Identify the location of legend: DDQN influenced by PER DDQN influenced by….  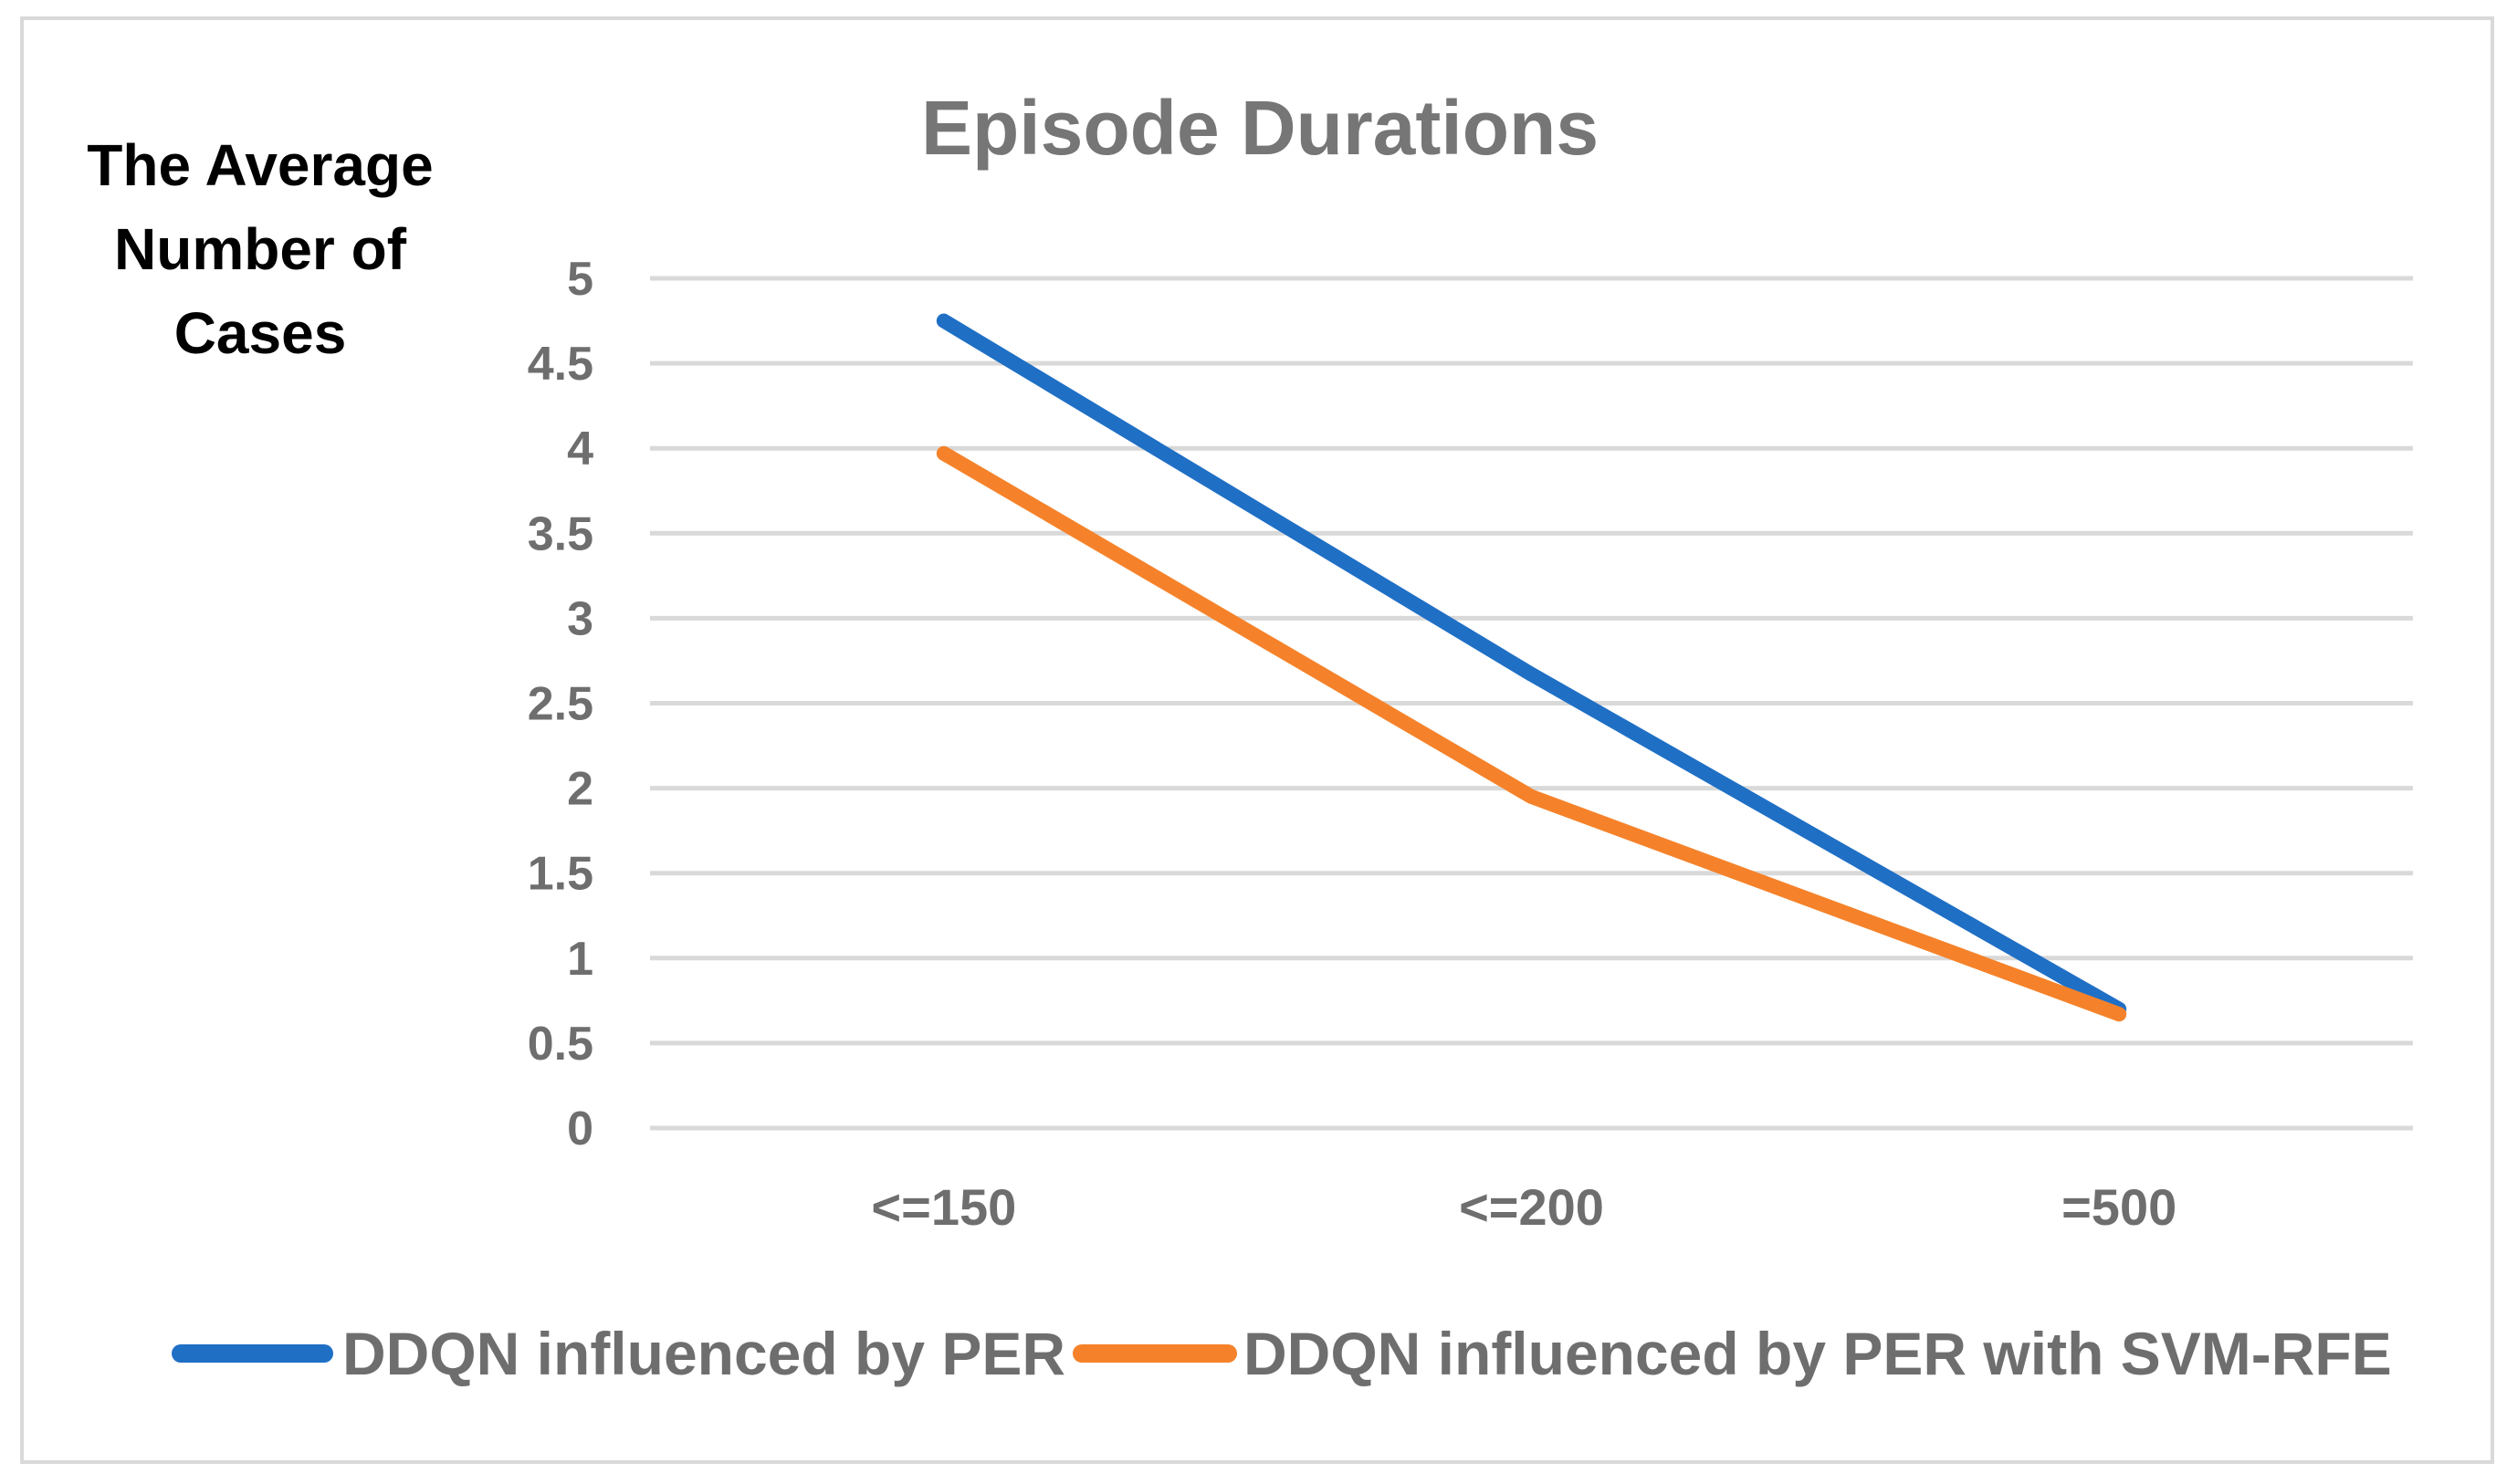
(1282, 1353).